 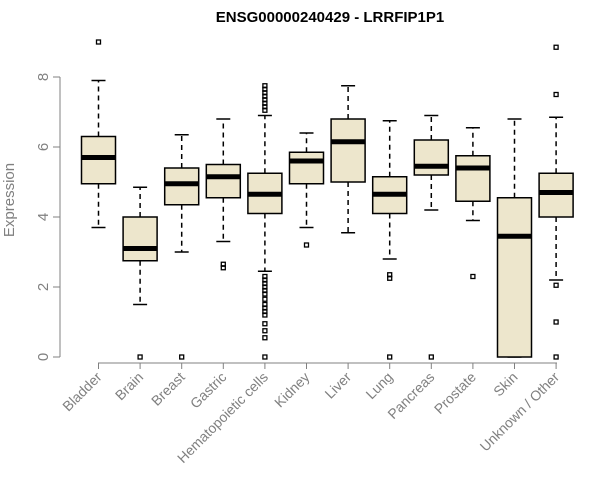 What do you see at coordinates (129, 386) in the screenshot?
I see `x-tick-label: Brain` at bounding box center [129, 386].